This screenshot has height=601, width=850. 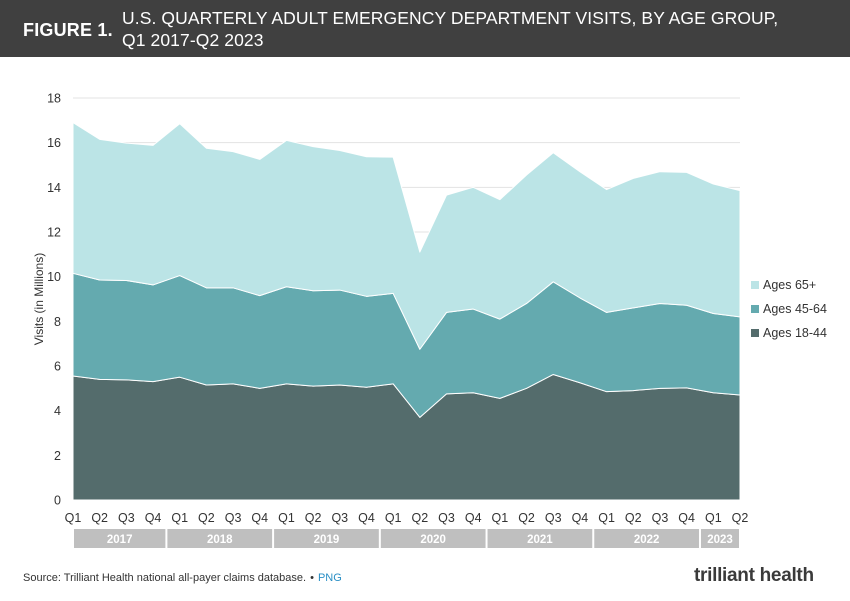 I want to click on x-tick-label-6: Q3, so click(x=233, y=518).